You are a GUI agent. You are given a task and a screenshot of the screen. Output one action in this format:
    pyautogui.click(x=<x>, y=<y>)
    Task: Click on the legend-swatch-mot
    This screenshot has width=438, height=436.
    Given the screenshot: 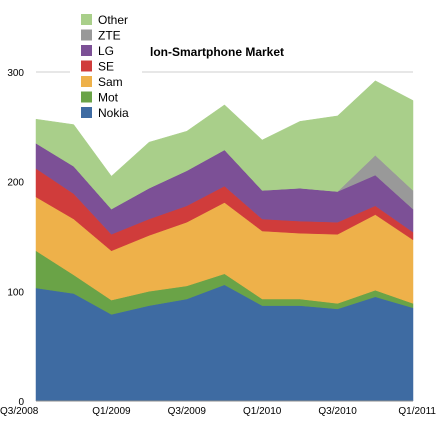 What is the action you would take?
    pyautogui.click(x=86, y=97)
    